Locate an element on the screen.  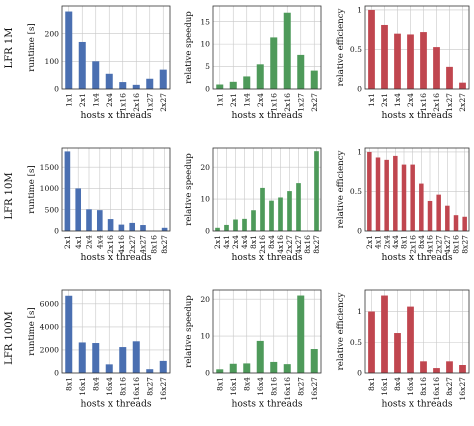
y-axis-label: relative efficiency is located at coordinates (341, 47).